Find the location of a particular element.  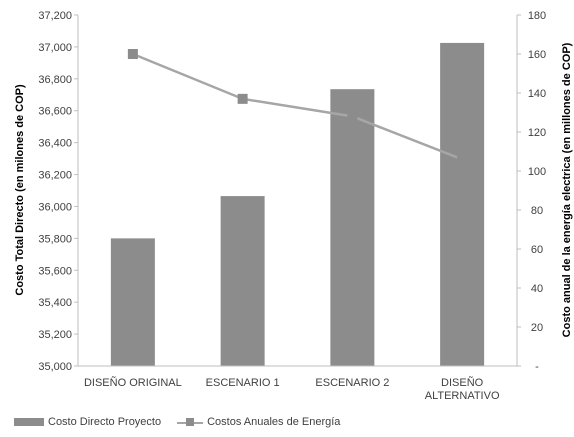

x-tick-label: ESCENARIO 2 is located at coordinates (352, 383).